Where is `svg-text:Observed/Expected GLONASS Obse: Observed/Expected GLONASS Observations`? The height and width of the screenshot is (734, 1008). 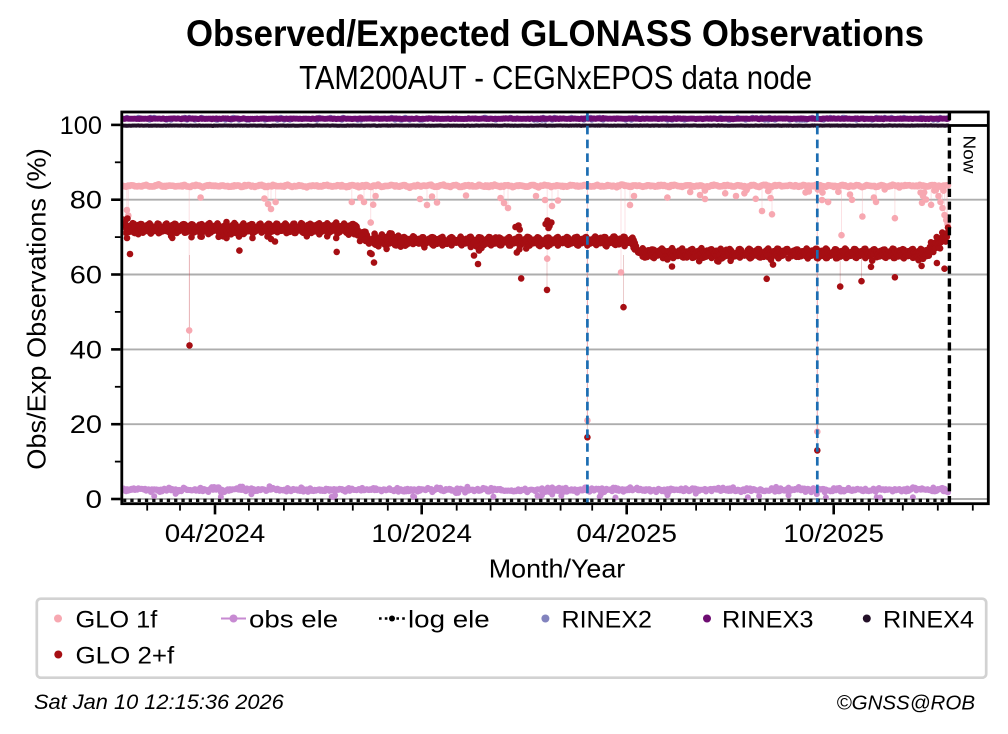 svg-text:Observed/Expected GLONASS Obse: Observed/Expected GLONASS Observations is located at coordinates (555, 33).